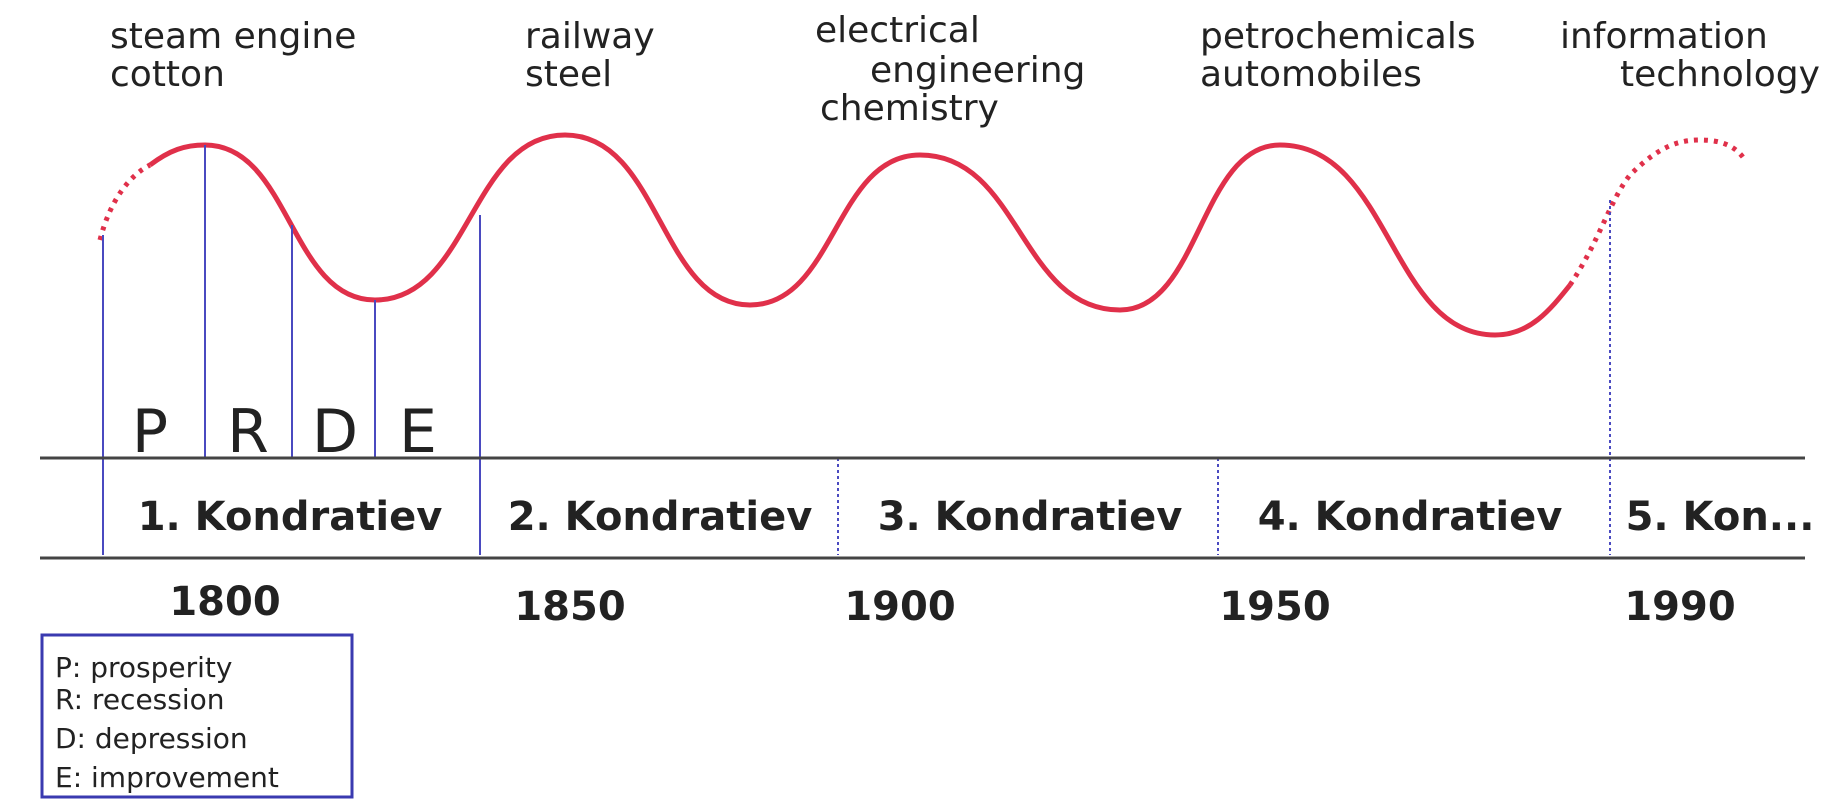 This screenshot has width=1843, height=805. What do you see at coordinates (590, 36) in the screenshot?
I see `era-label: railway` at bounding box center [590, 36].